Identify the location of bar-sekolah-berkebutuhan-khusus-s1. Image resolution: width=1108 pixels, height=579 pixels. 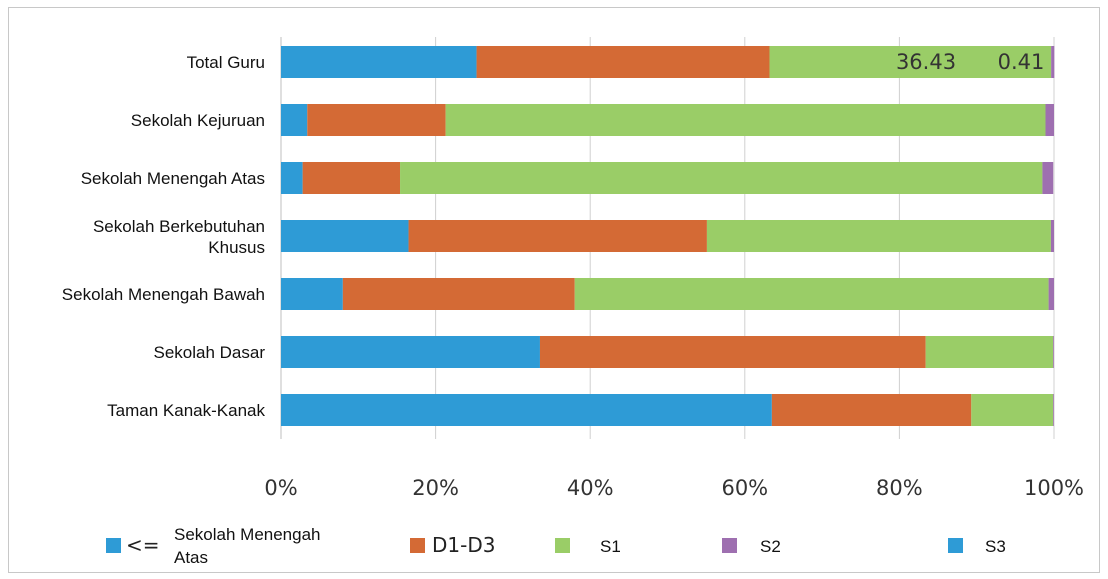
(878, 236).